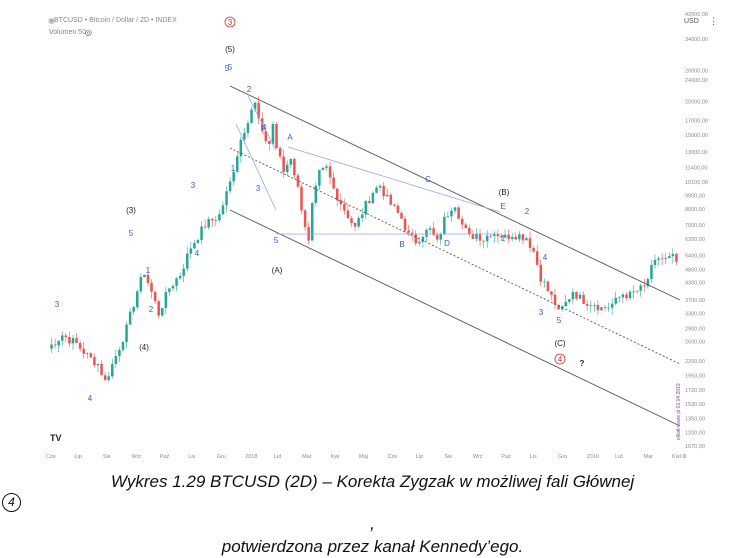 The width and height of the screenshot is (745, 558). What do you see at coordinates (256, 167) in the screenshot?
I see `wedge-lower-line` at bounding box center [256, 167].